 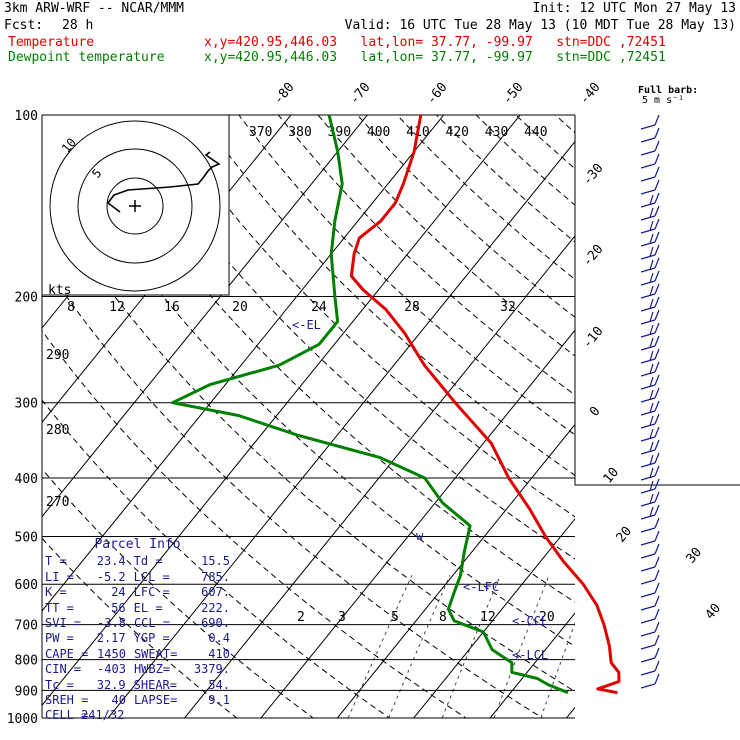 What do you see at coordinates (26, 298) in the screenshot?
I see `pressure-label: 200` at bounding box center [26, 298].